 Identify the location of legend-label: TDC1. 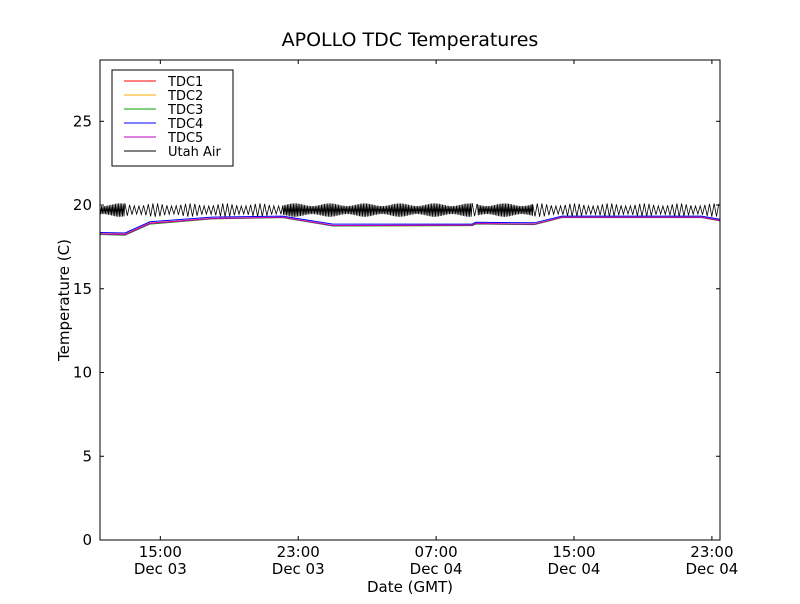
(185, 82).